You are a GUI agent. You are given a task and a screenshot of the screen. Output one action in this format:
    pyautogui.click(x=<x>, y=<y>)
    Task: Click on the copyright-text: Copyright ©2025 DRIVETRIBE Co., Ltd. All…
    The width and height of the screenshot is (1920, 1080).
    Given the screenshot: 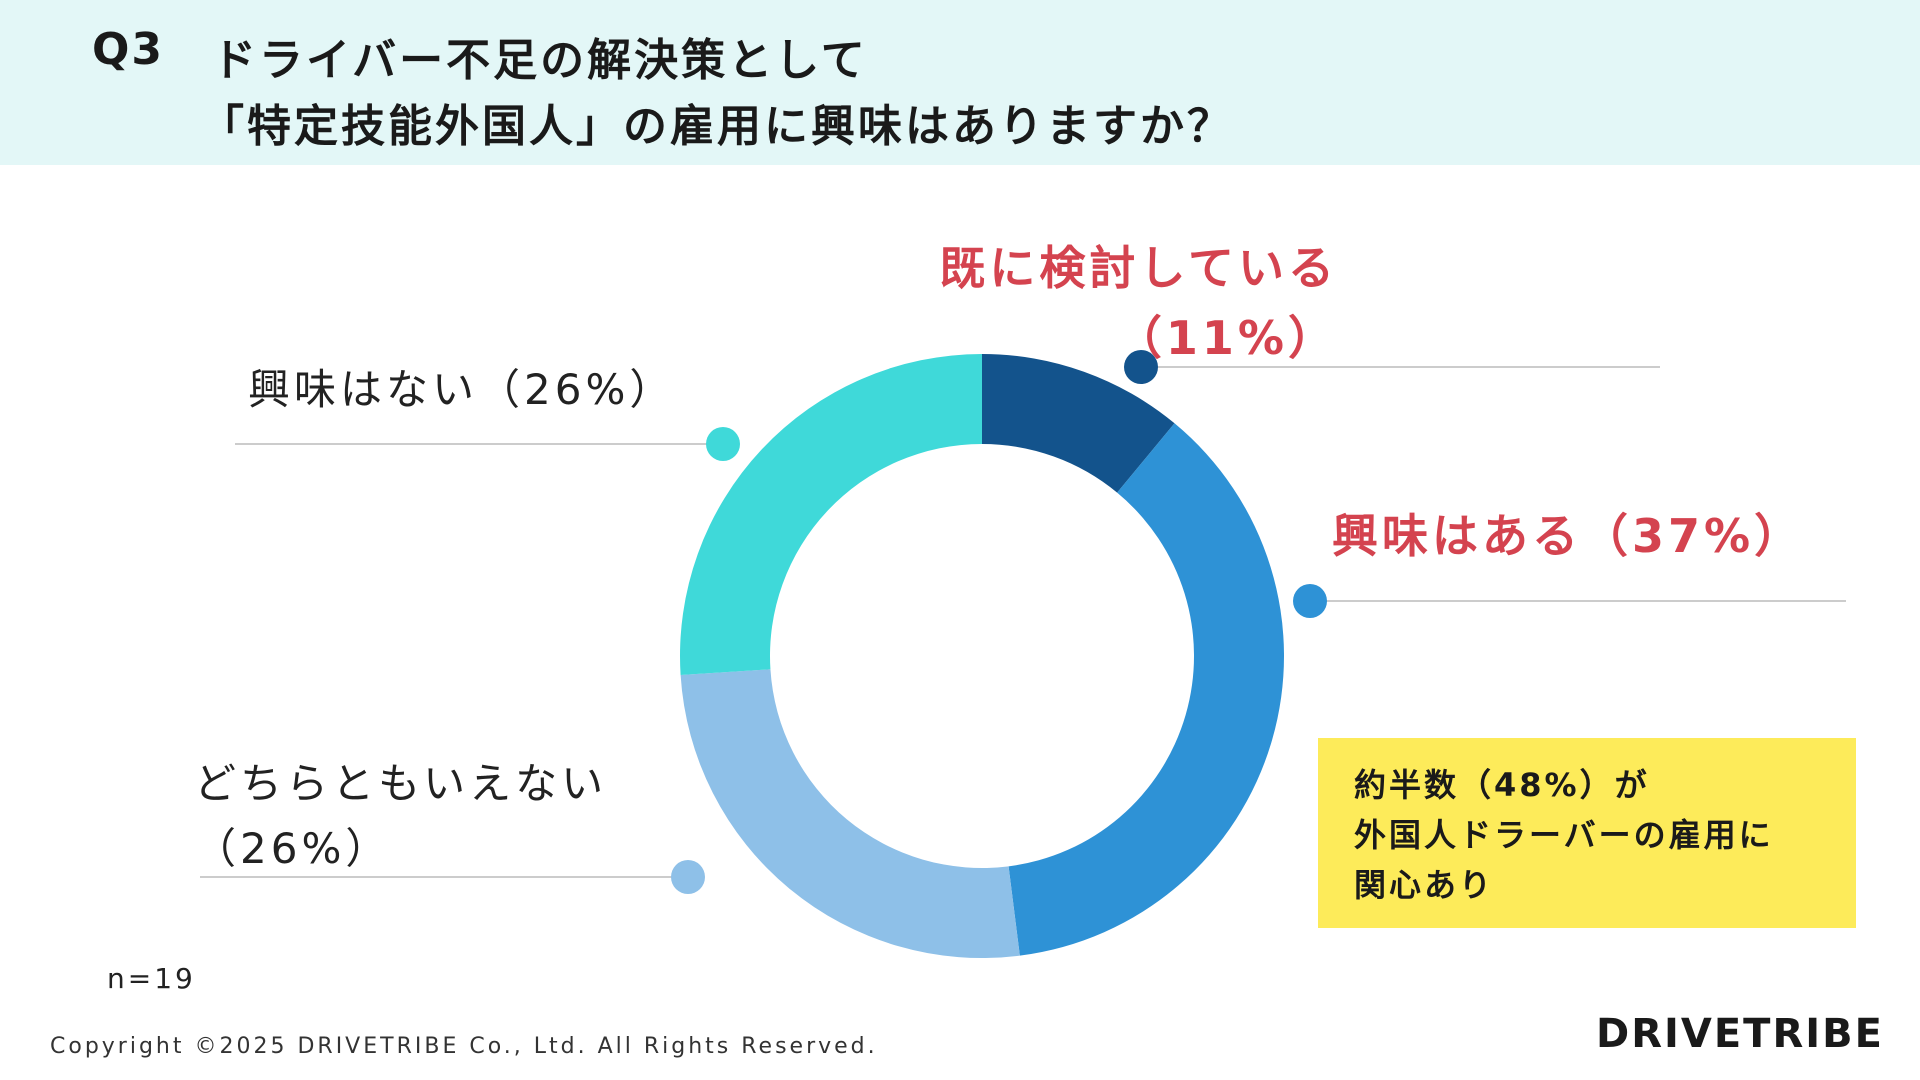 What is the action you would take?
    pyautogui.click(x=464, y=1046)
    